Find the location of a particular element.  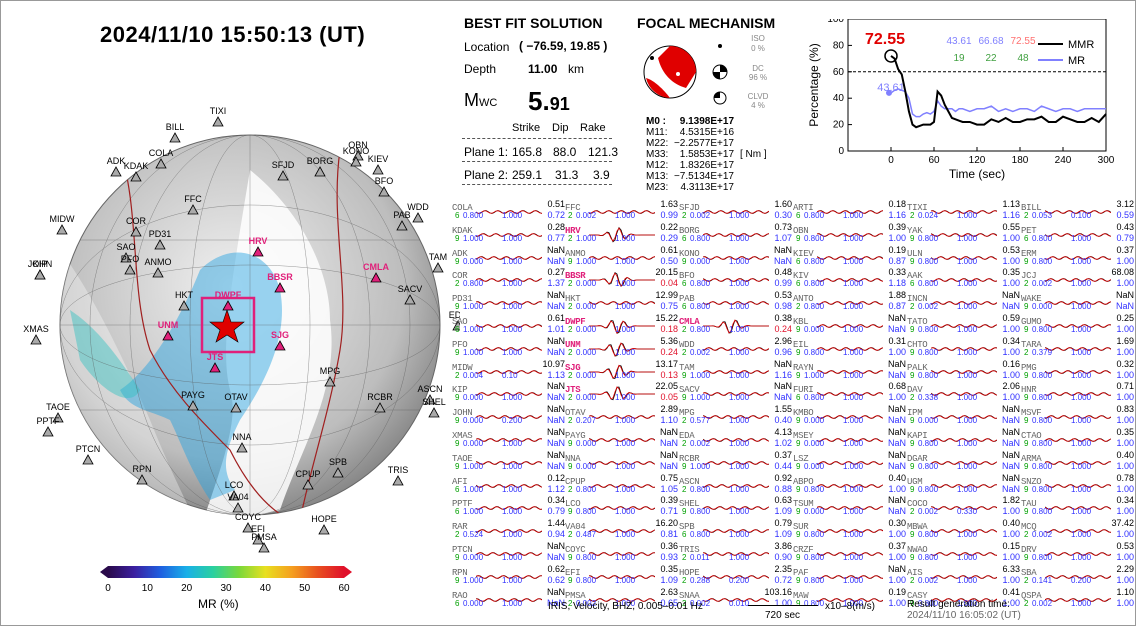

station-ratio-top: 0.55 is located at coordinates (1011, 226).